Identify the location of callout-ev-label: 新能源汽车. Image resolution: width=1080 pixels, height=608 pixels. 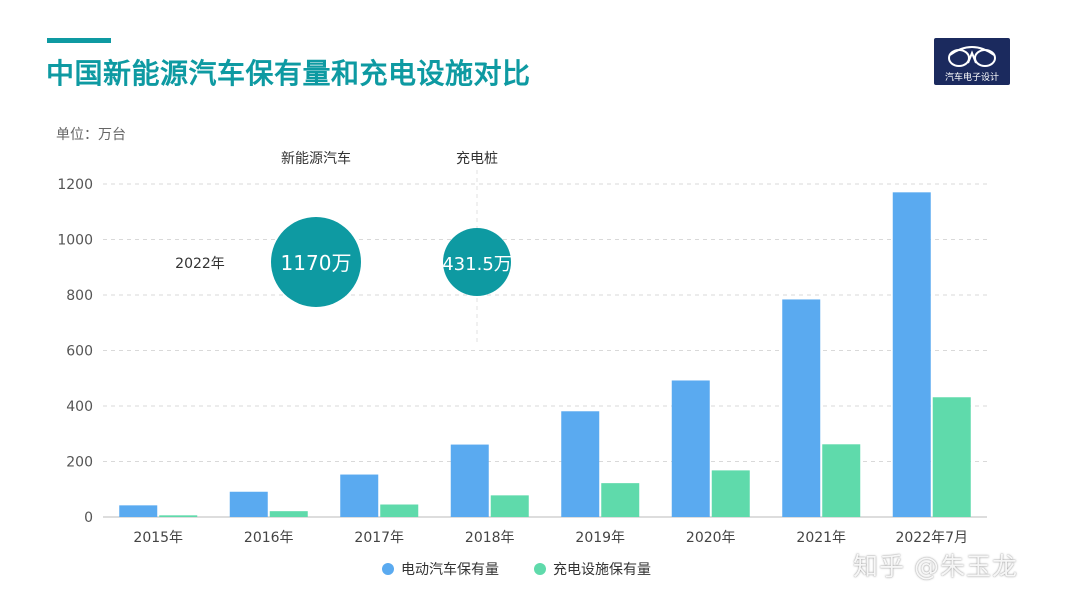
(316, 158).